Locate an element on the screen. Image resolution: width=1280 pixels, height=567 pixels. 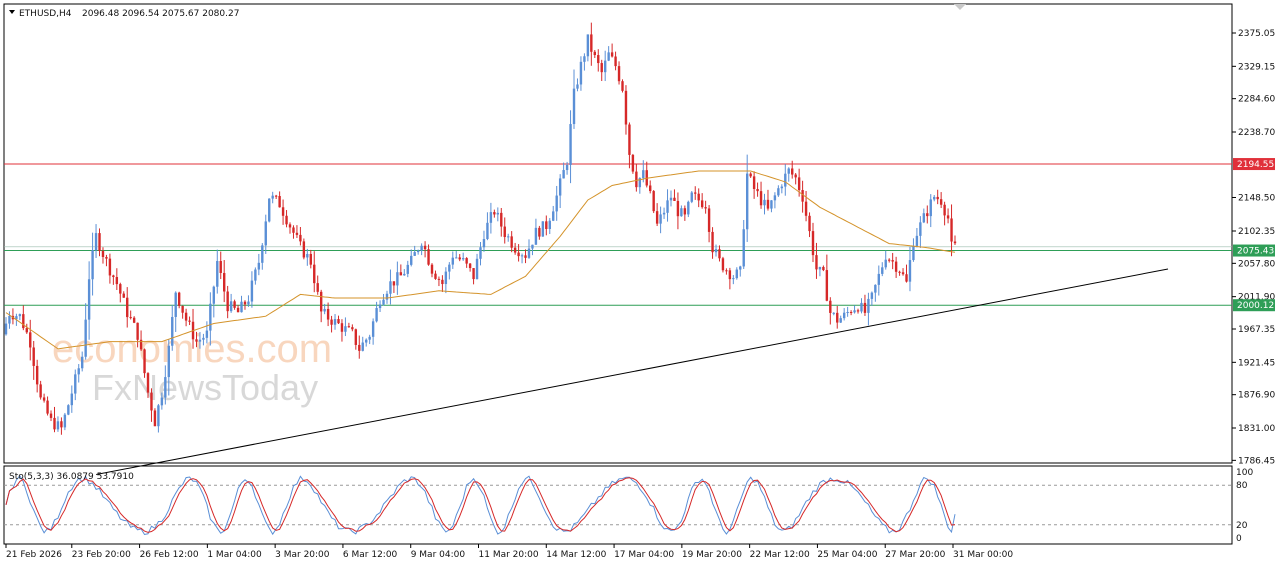
collapse-triangle-icon is located at coordinates (12, 12).